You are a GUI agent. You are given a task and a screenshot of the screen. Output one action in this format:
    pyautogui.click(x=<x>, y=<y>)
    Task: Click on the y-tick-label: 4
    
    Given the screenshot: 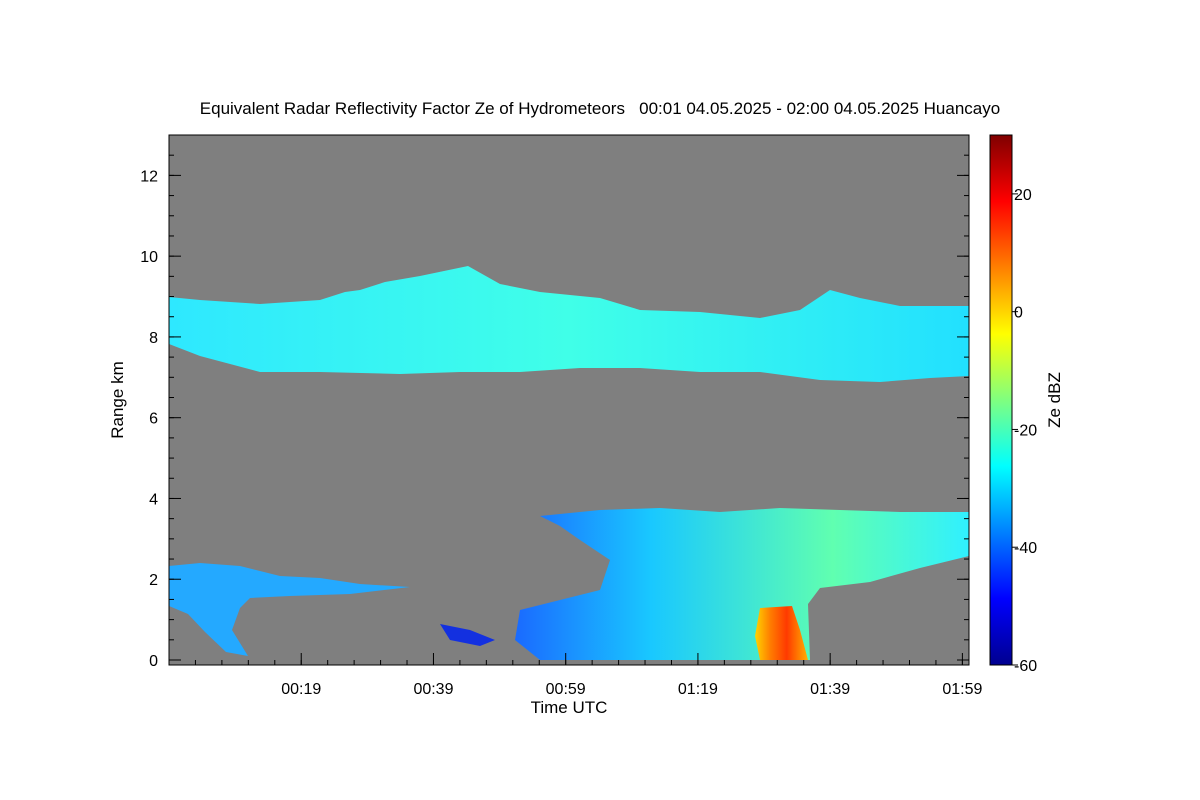 What is the action you would take?
    pyautogui.click(x=153, y=499)
    